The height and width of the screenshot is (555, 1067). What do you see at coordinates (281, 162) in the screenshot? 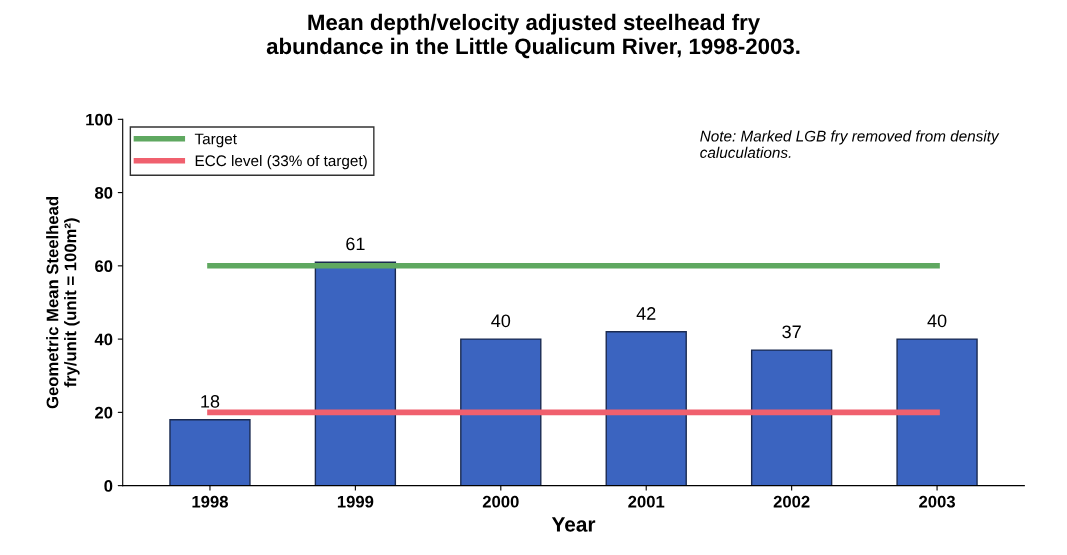
I see `legend-label: ECC level (33% of target)` at bounding box center [281, 162].